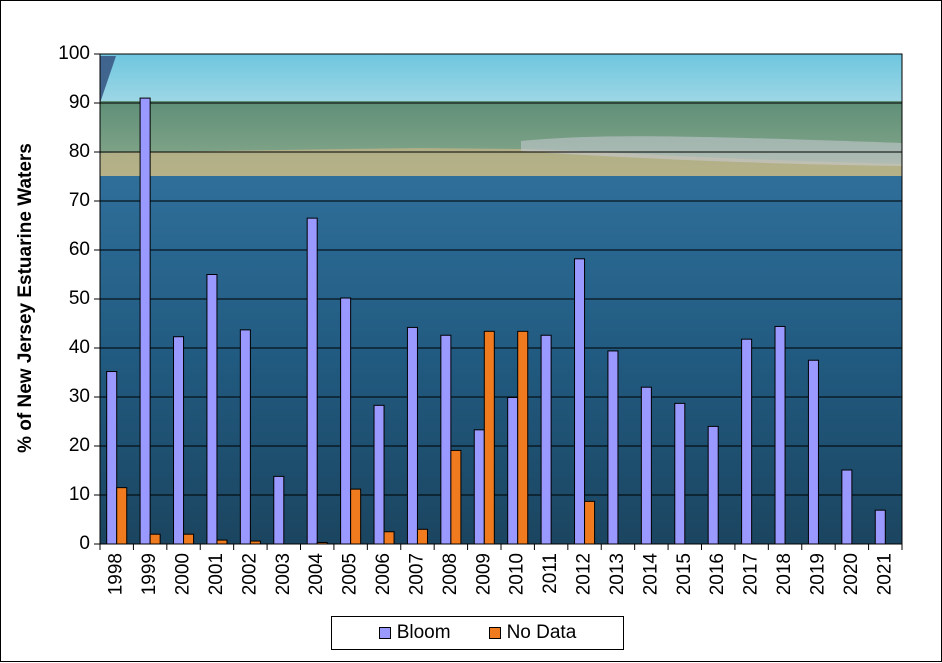 This screenshot has width=942, height=663. Describe the element at coordinates (747, 441) in the screenshot. I see `bar-bloom-2017` at that location.